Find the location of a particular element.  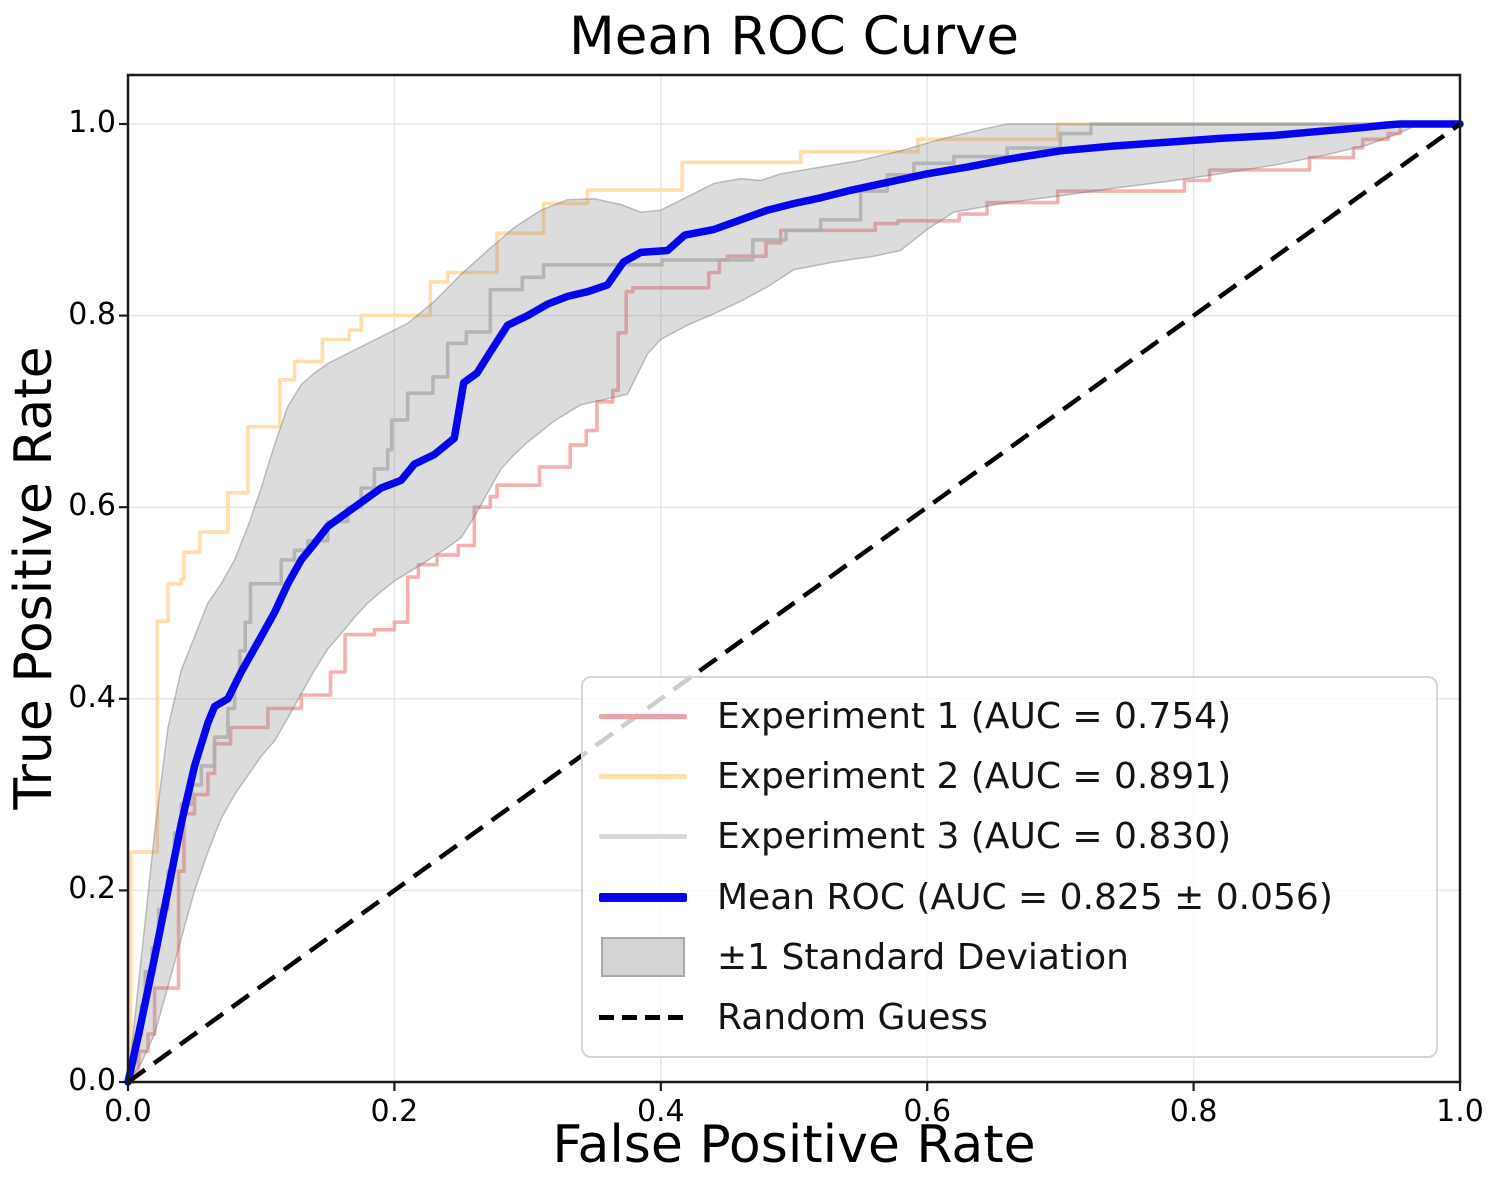

legend-item: Experiment 1 (AUC = 0.754) is located at coordinates (1011, 716).